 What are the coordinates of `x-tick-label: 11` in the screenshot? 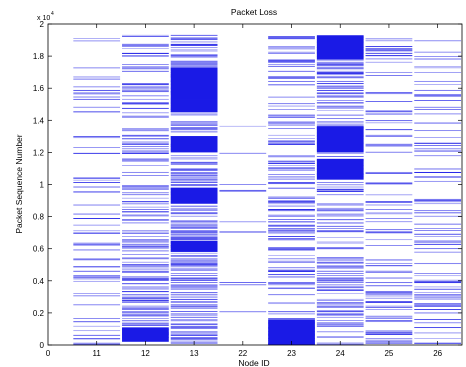 It's located at (97, 353).